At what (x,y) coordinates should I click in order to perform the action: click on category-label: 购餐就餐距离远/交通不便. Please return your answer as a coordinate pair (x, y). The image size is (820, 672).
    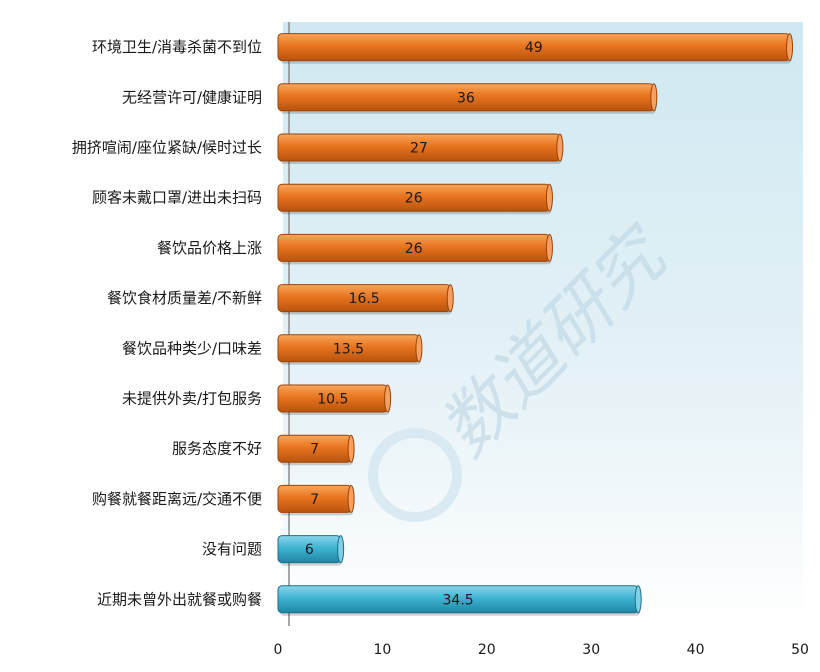
    Looking at the image, I should click on (177, 499).